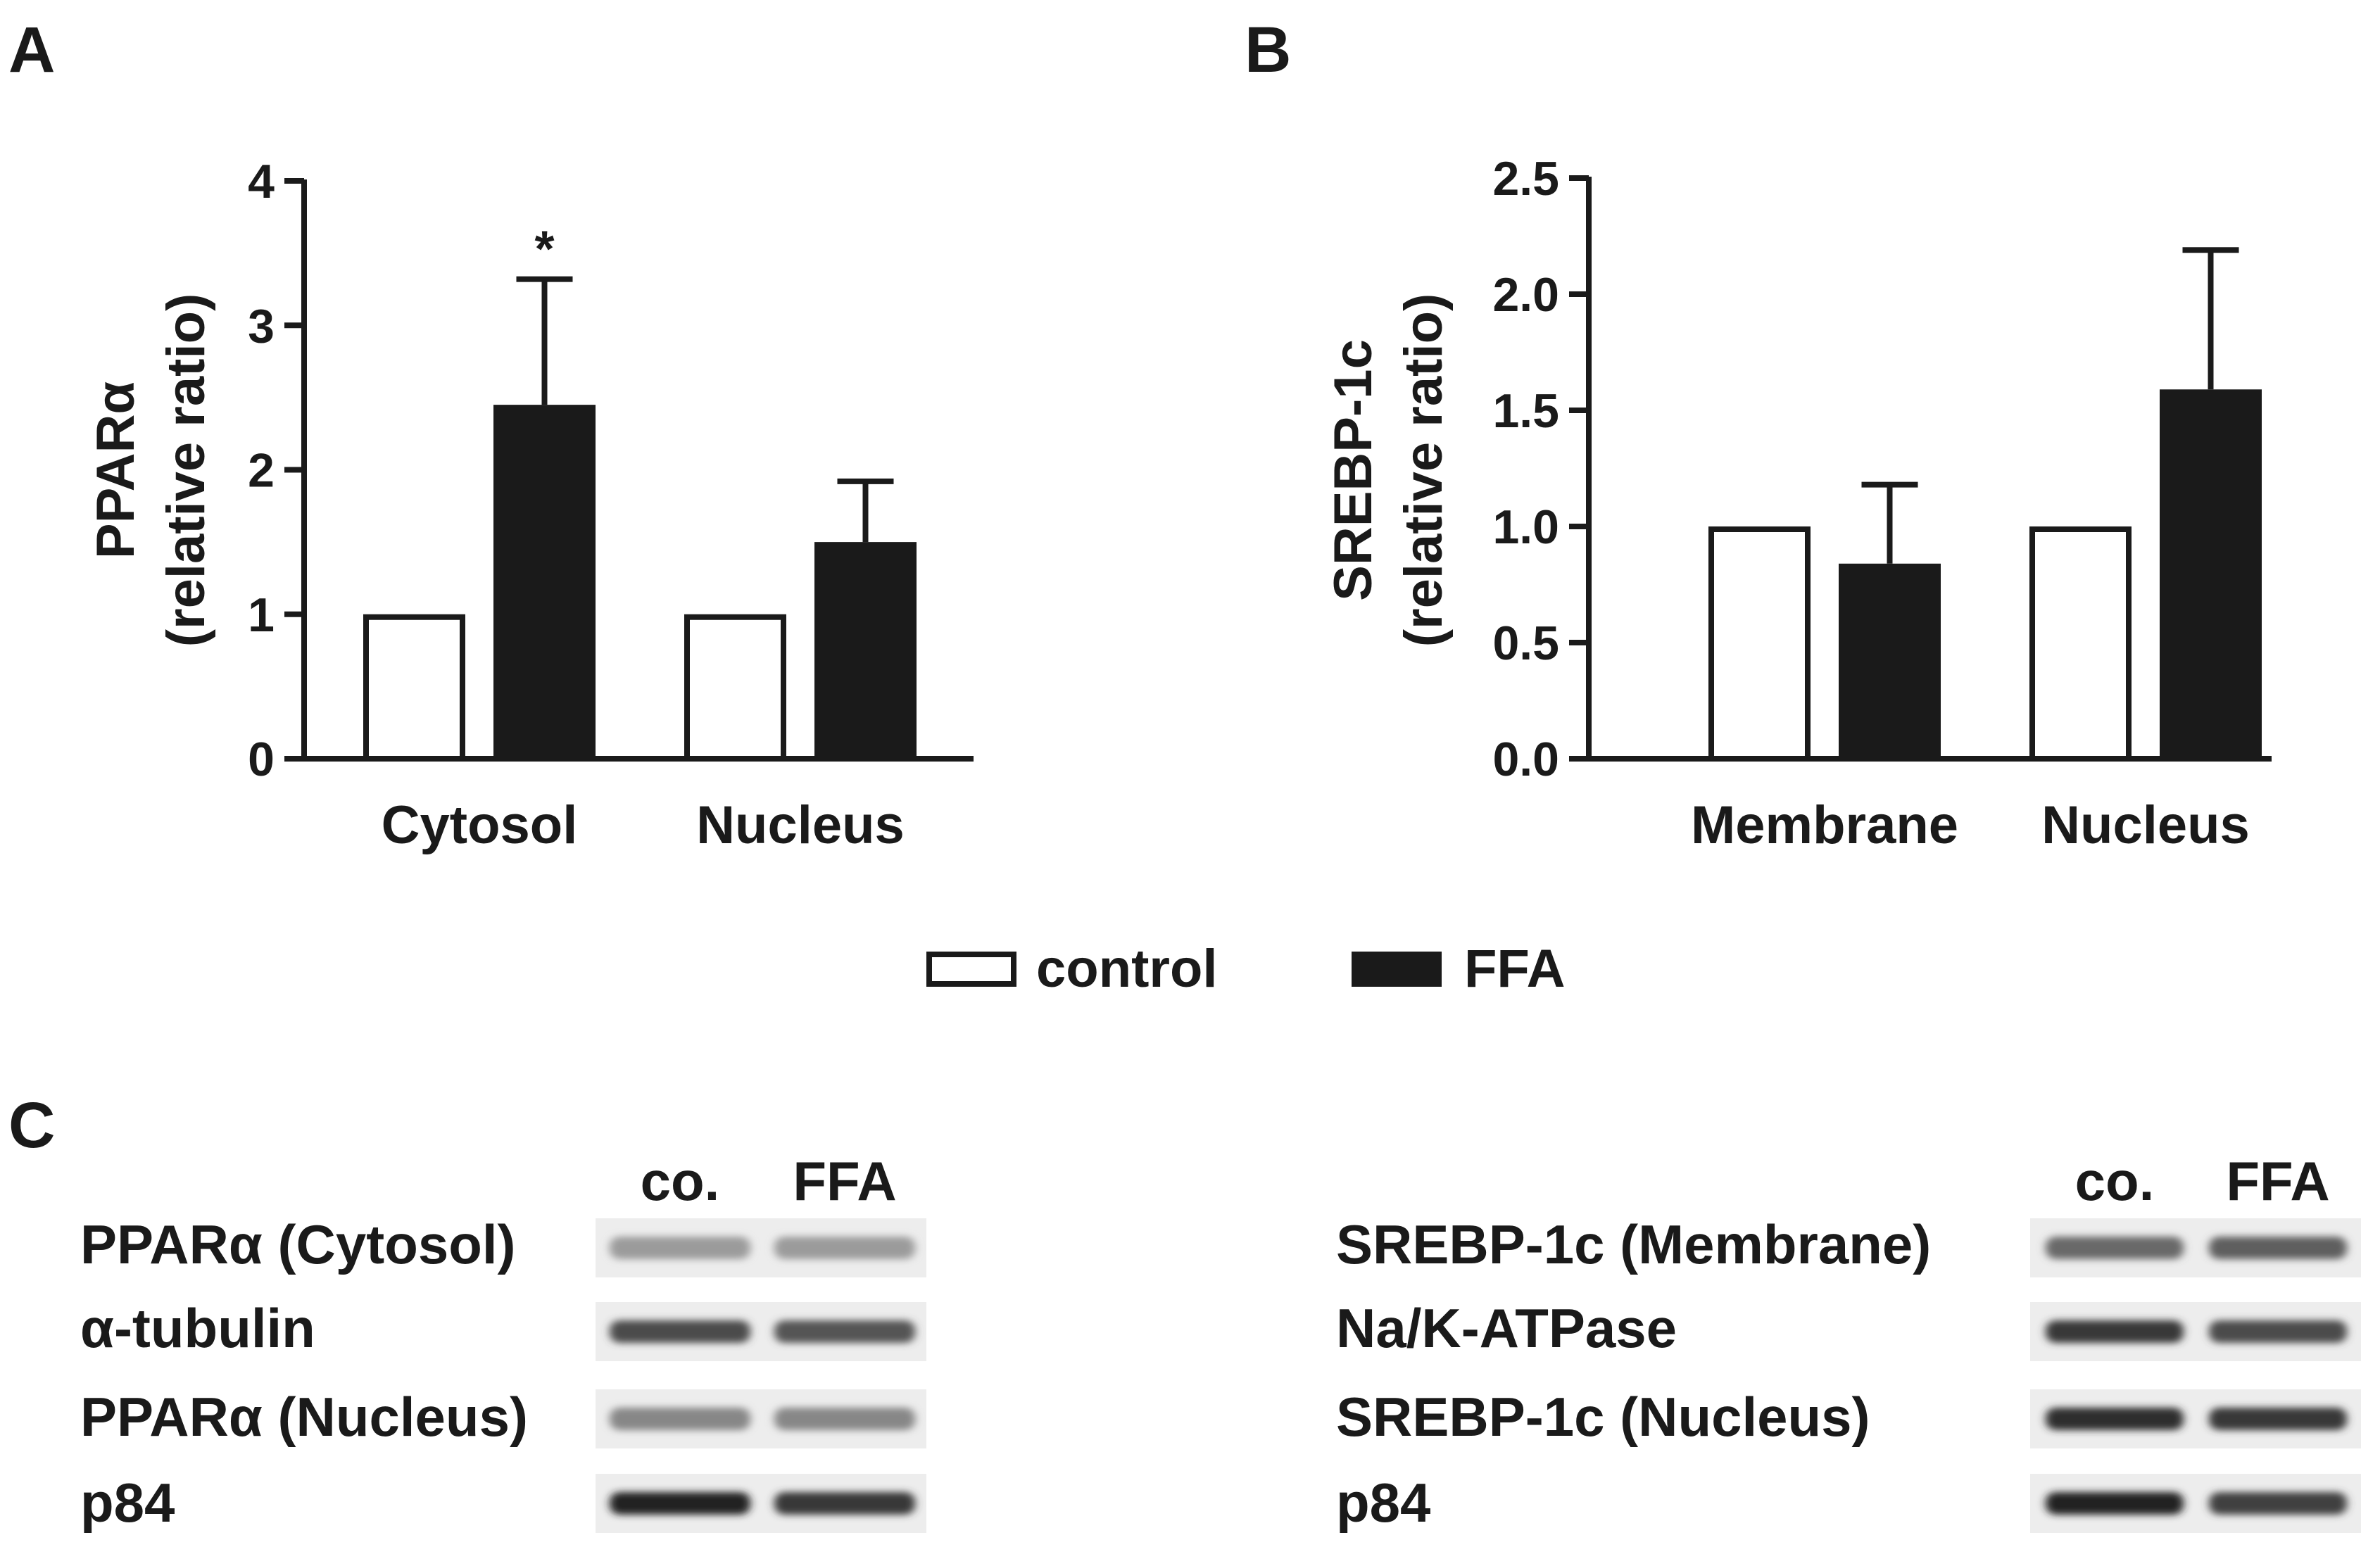  What do you see at coordinates (971, 969) in the screenshot?
I see `legend-swatch-control` at bounding box center [971, 969].